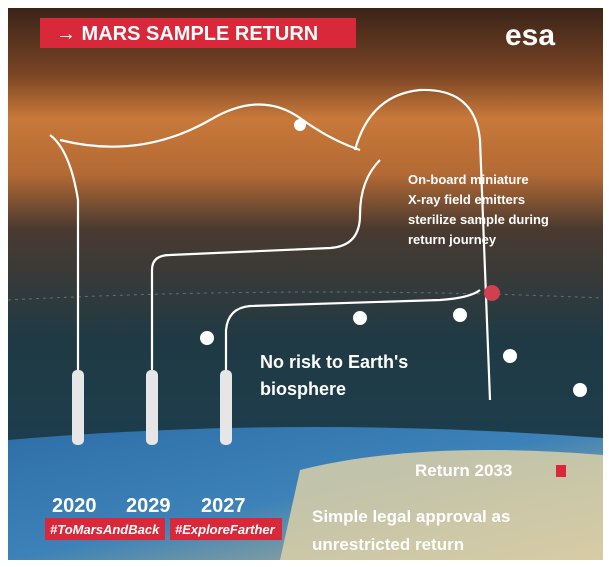 The height and width of the screenshot is (567, 609). What do you see at coordinates (152, 407) in the screenshot?
I see `rockets` at bounding box center [152, 407].